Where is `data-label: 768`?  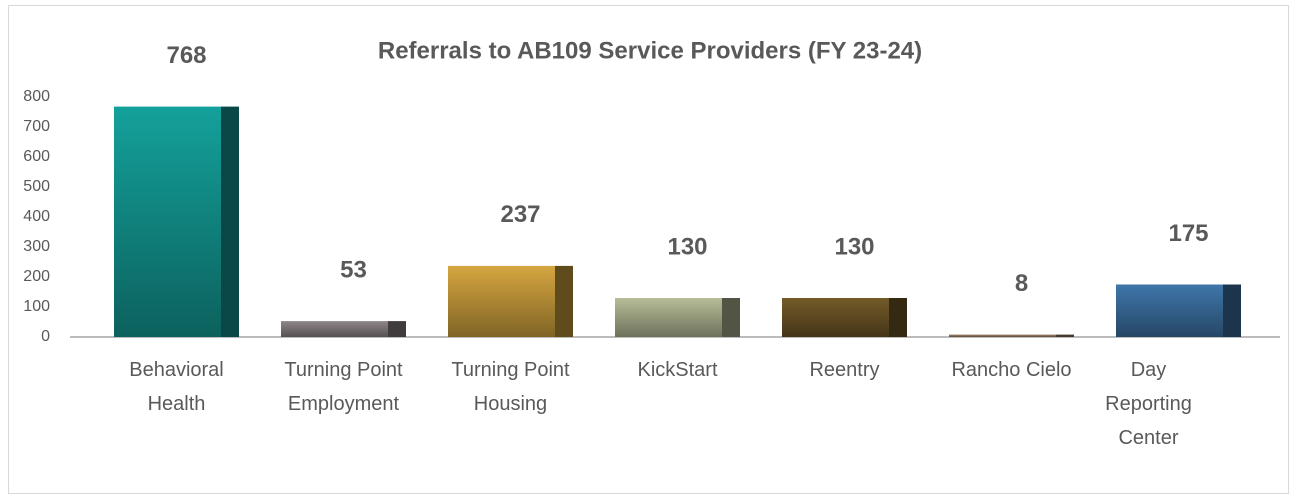
data-label: 768 is located at coordinates (186, 55).